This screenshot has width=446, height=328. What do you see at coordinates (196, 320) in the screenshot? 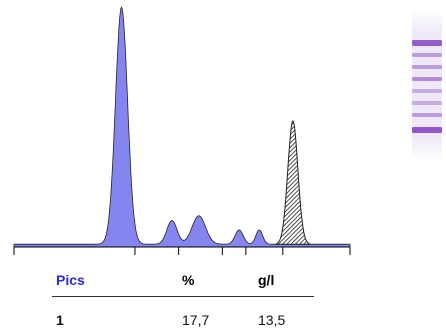
I see `row-percent: 17,7` at bounding box center [196, 320].